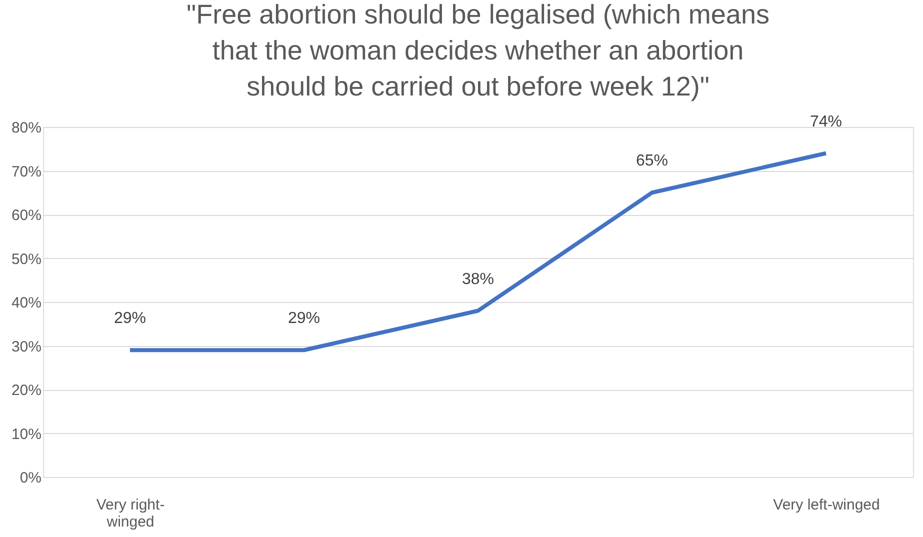 Image resolution: width=923 pixels, height=537 pixels. I want to click on y-tick-label: 60%, so click(26, 215).